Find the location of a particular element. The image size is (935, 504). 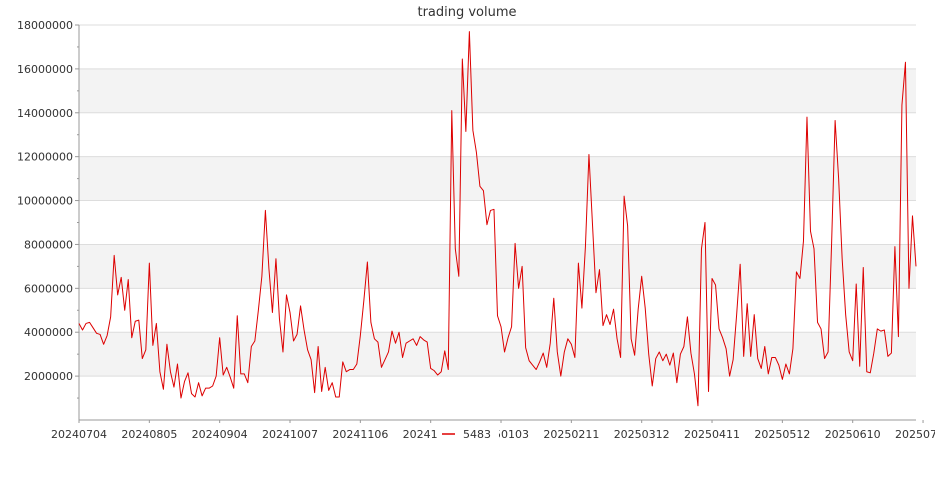

y-tick-label: 4000000 is located at coordinates (48, 332).